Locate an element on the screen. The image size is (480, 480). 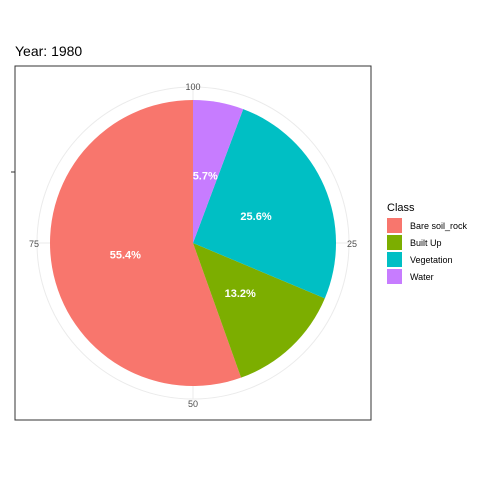
legend-items: Bare soil_rock Built Up Vegetation Water is located at coordinates (427, 251).